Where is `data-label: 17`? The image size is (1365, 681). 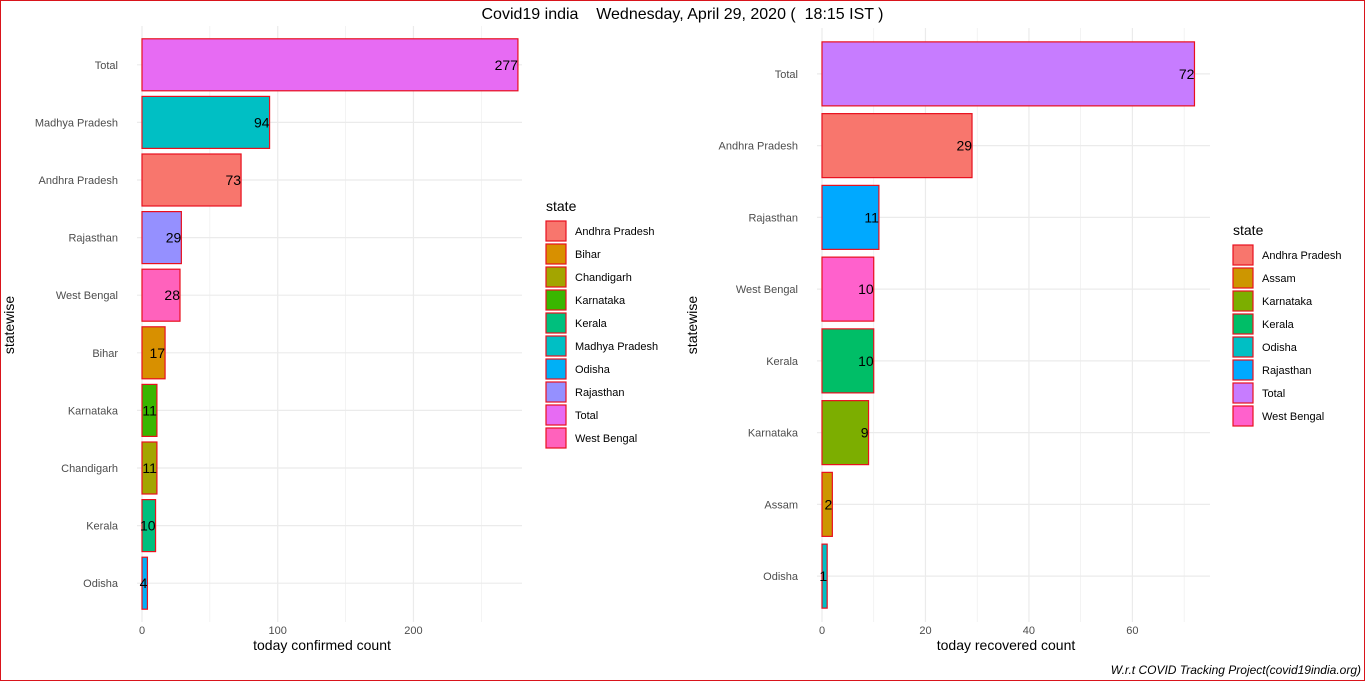
data-label: 17 is located at coordinates (157, 353).